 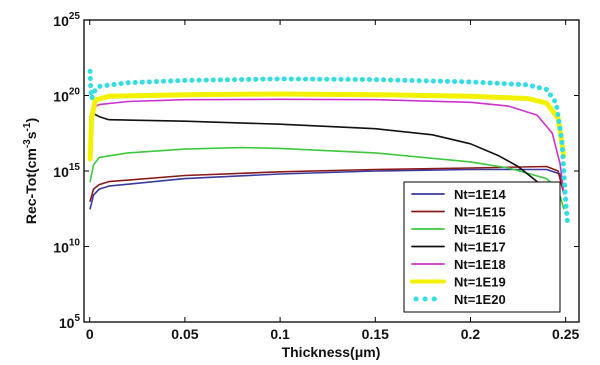 What do you see at coordinates (480, 282) in the screenshot?
I see `legend-label-6: Nt=1E19` at bounding box center [480, 282].